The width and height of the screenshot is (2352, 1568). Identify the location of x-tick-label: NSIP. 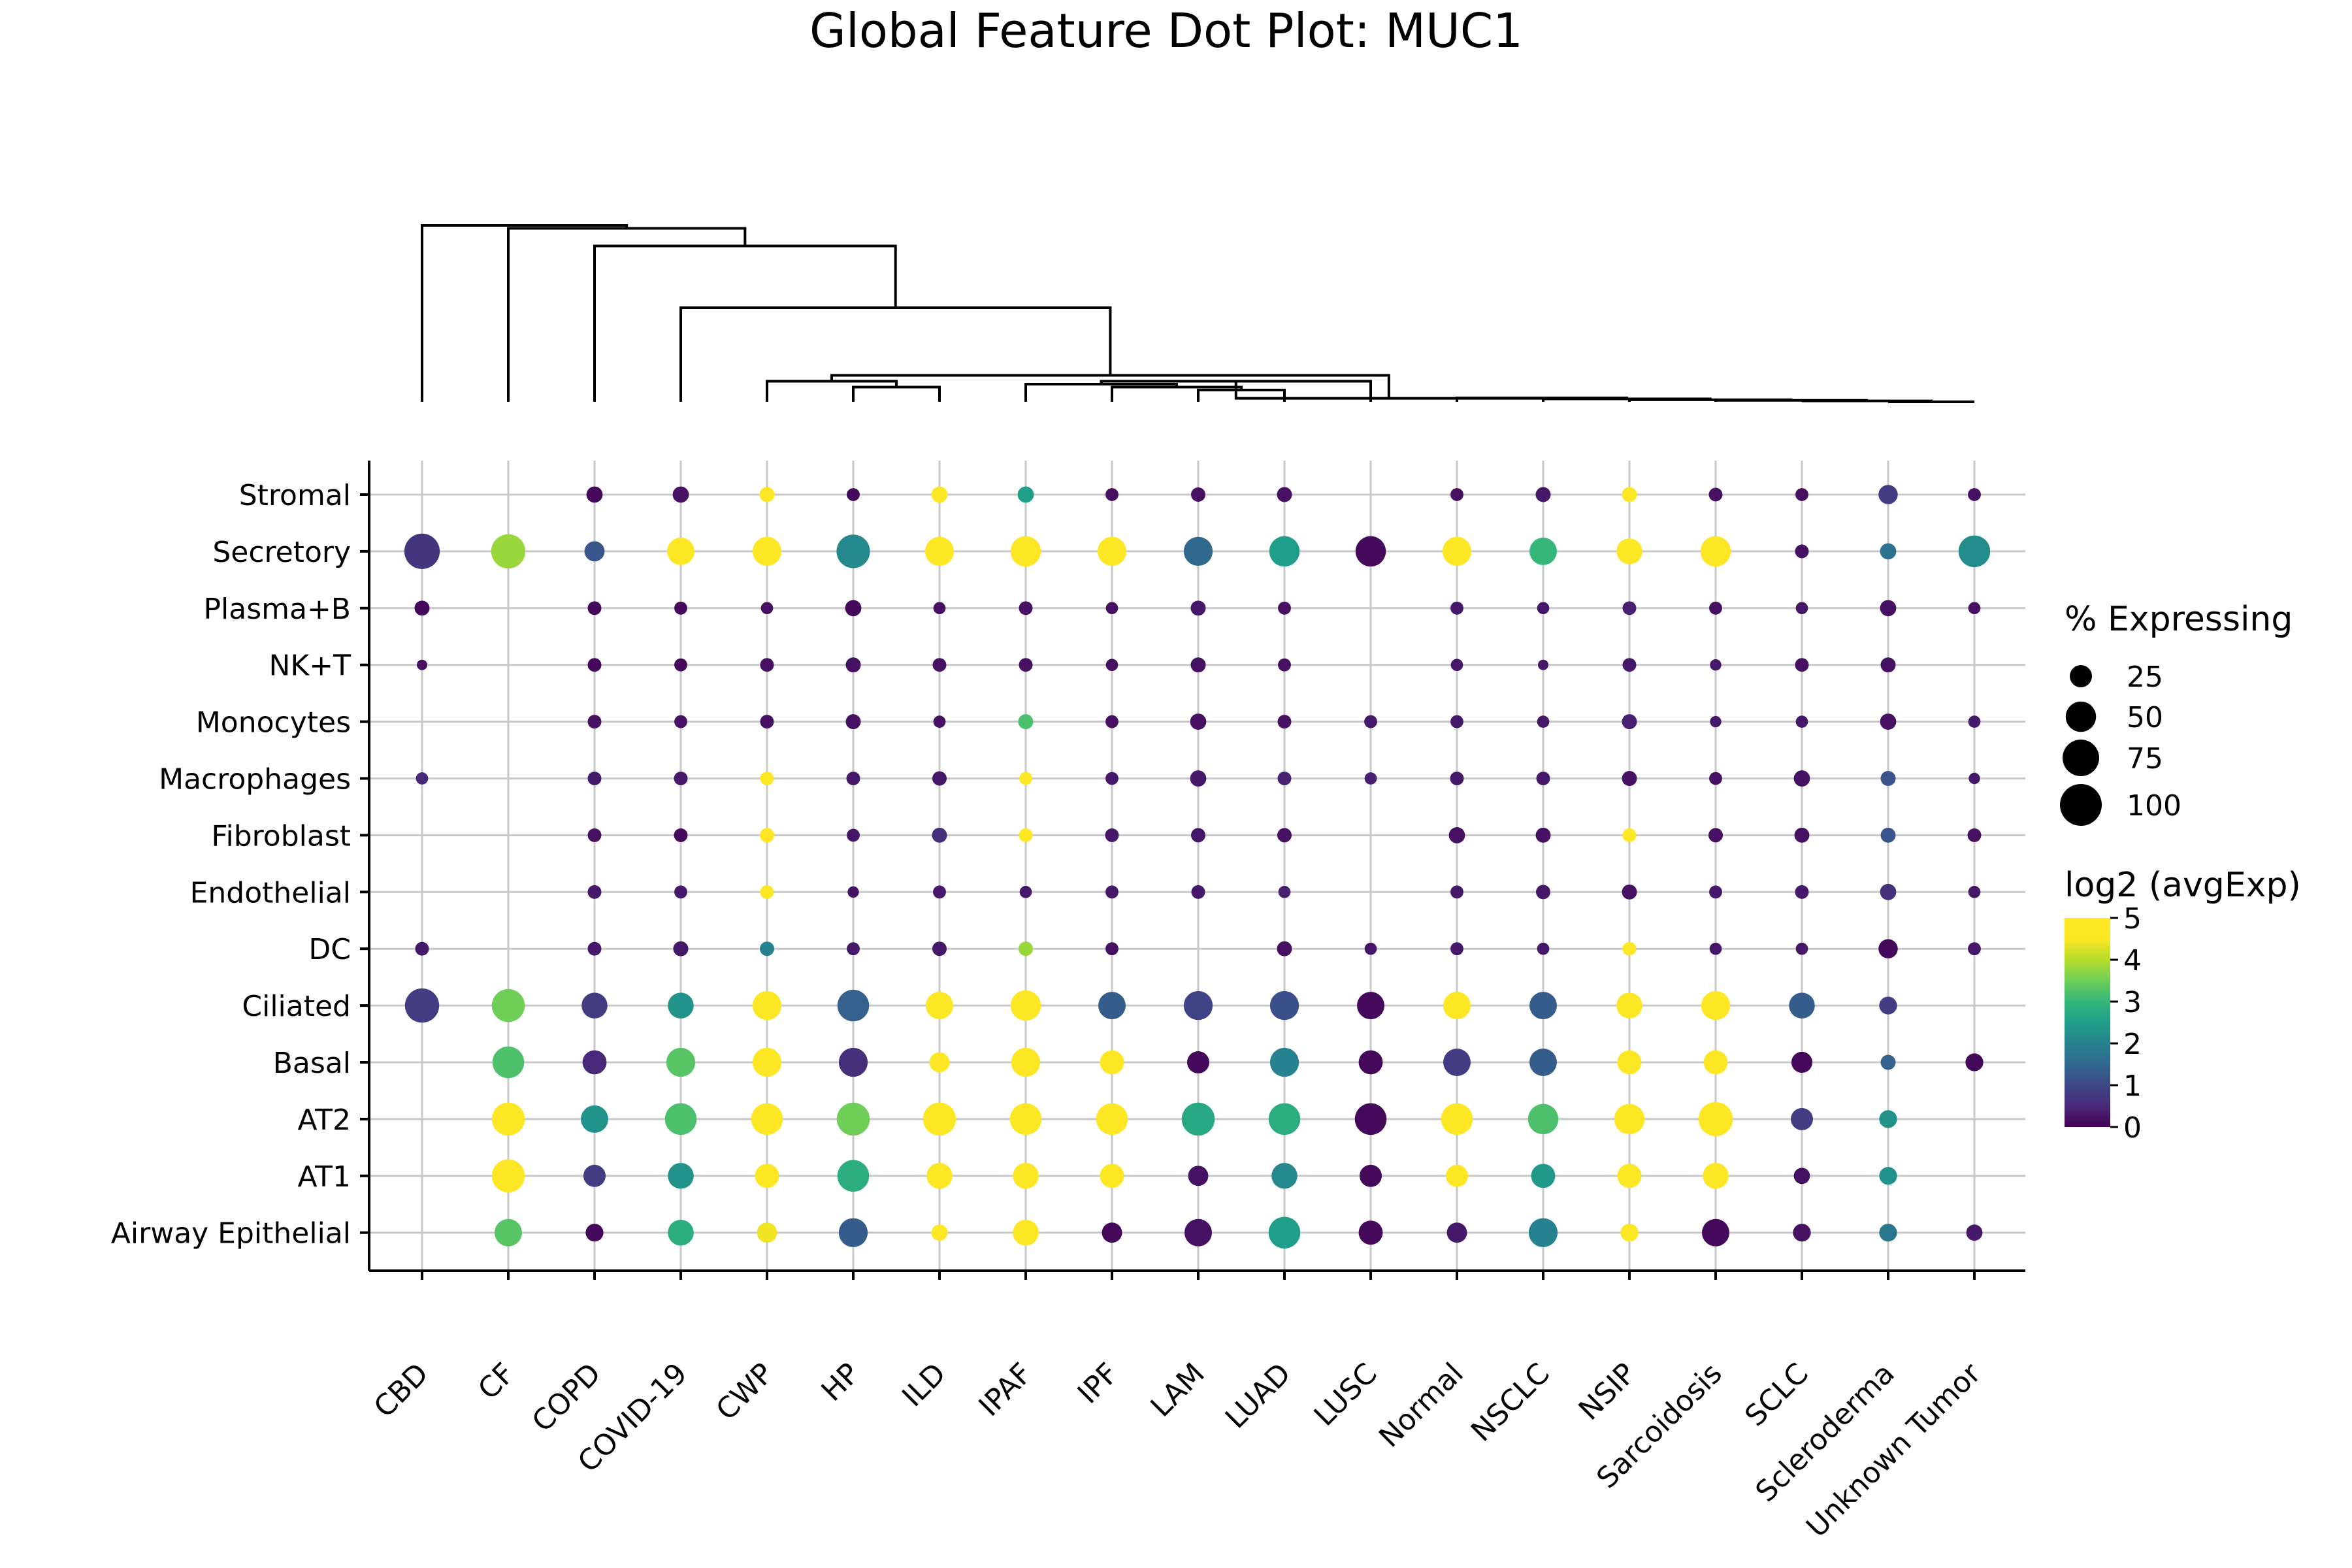
(1607, 1392).